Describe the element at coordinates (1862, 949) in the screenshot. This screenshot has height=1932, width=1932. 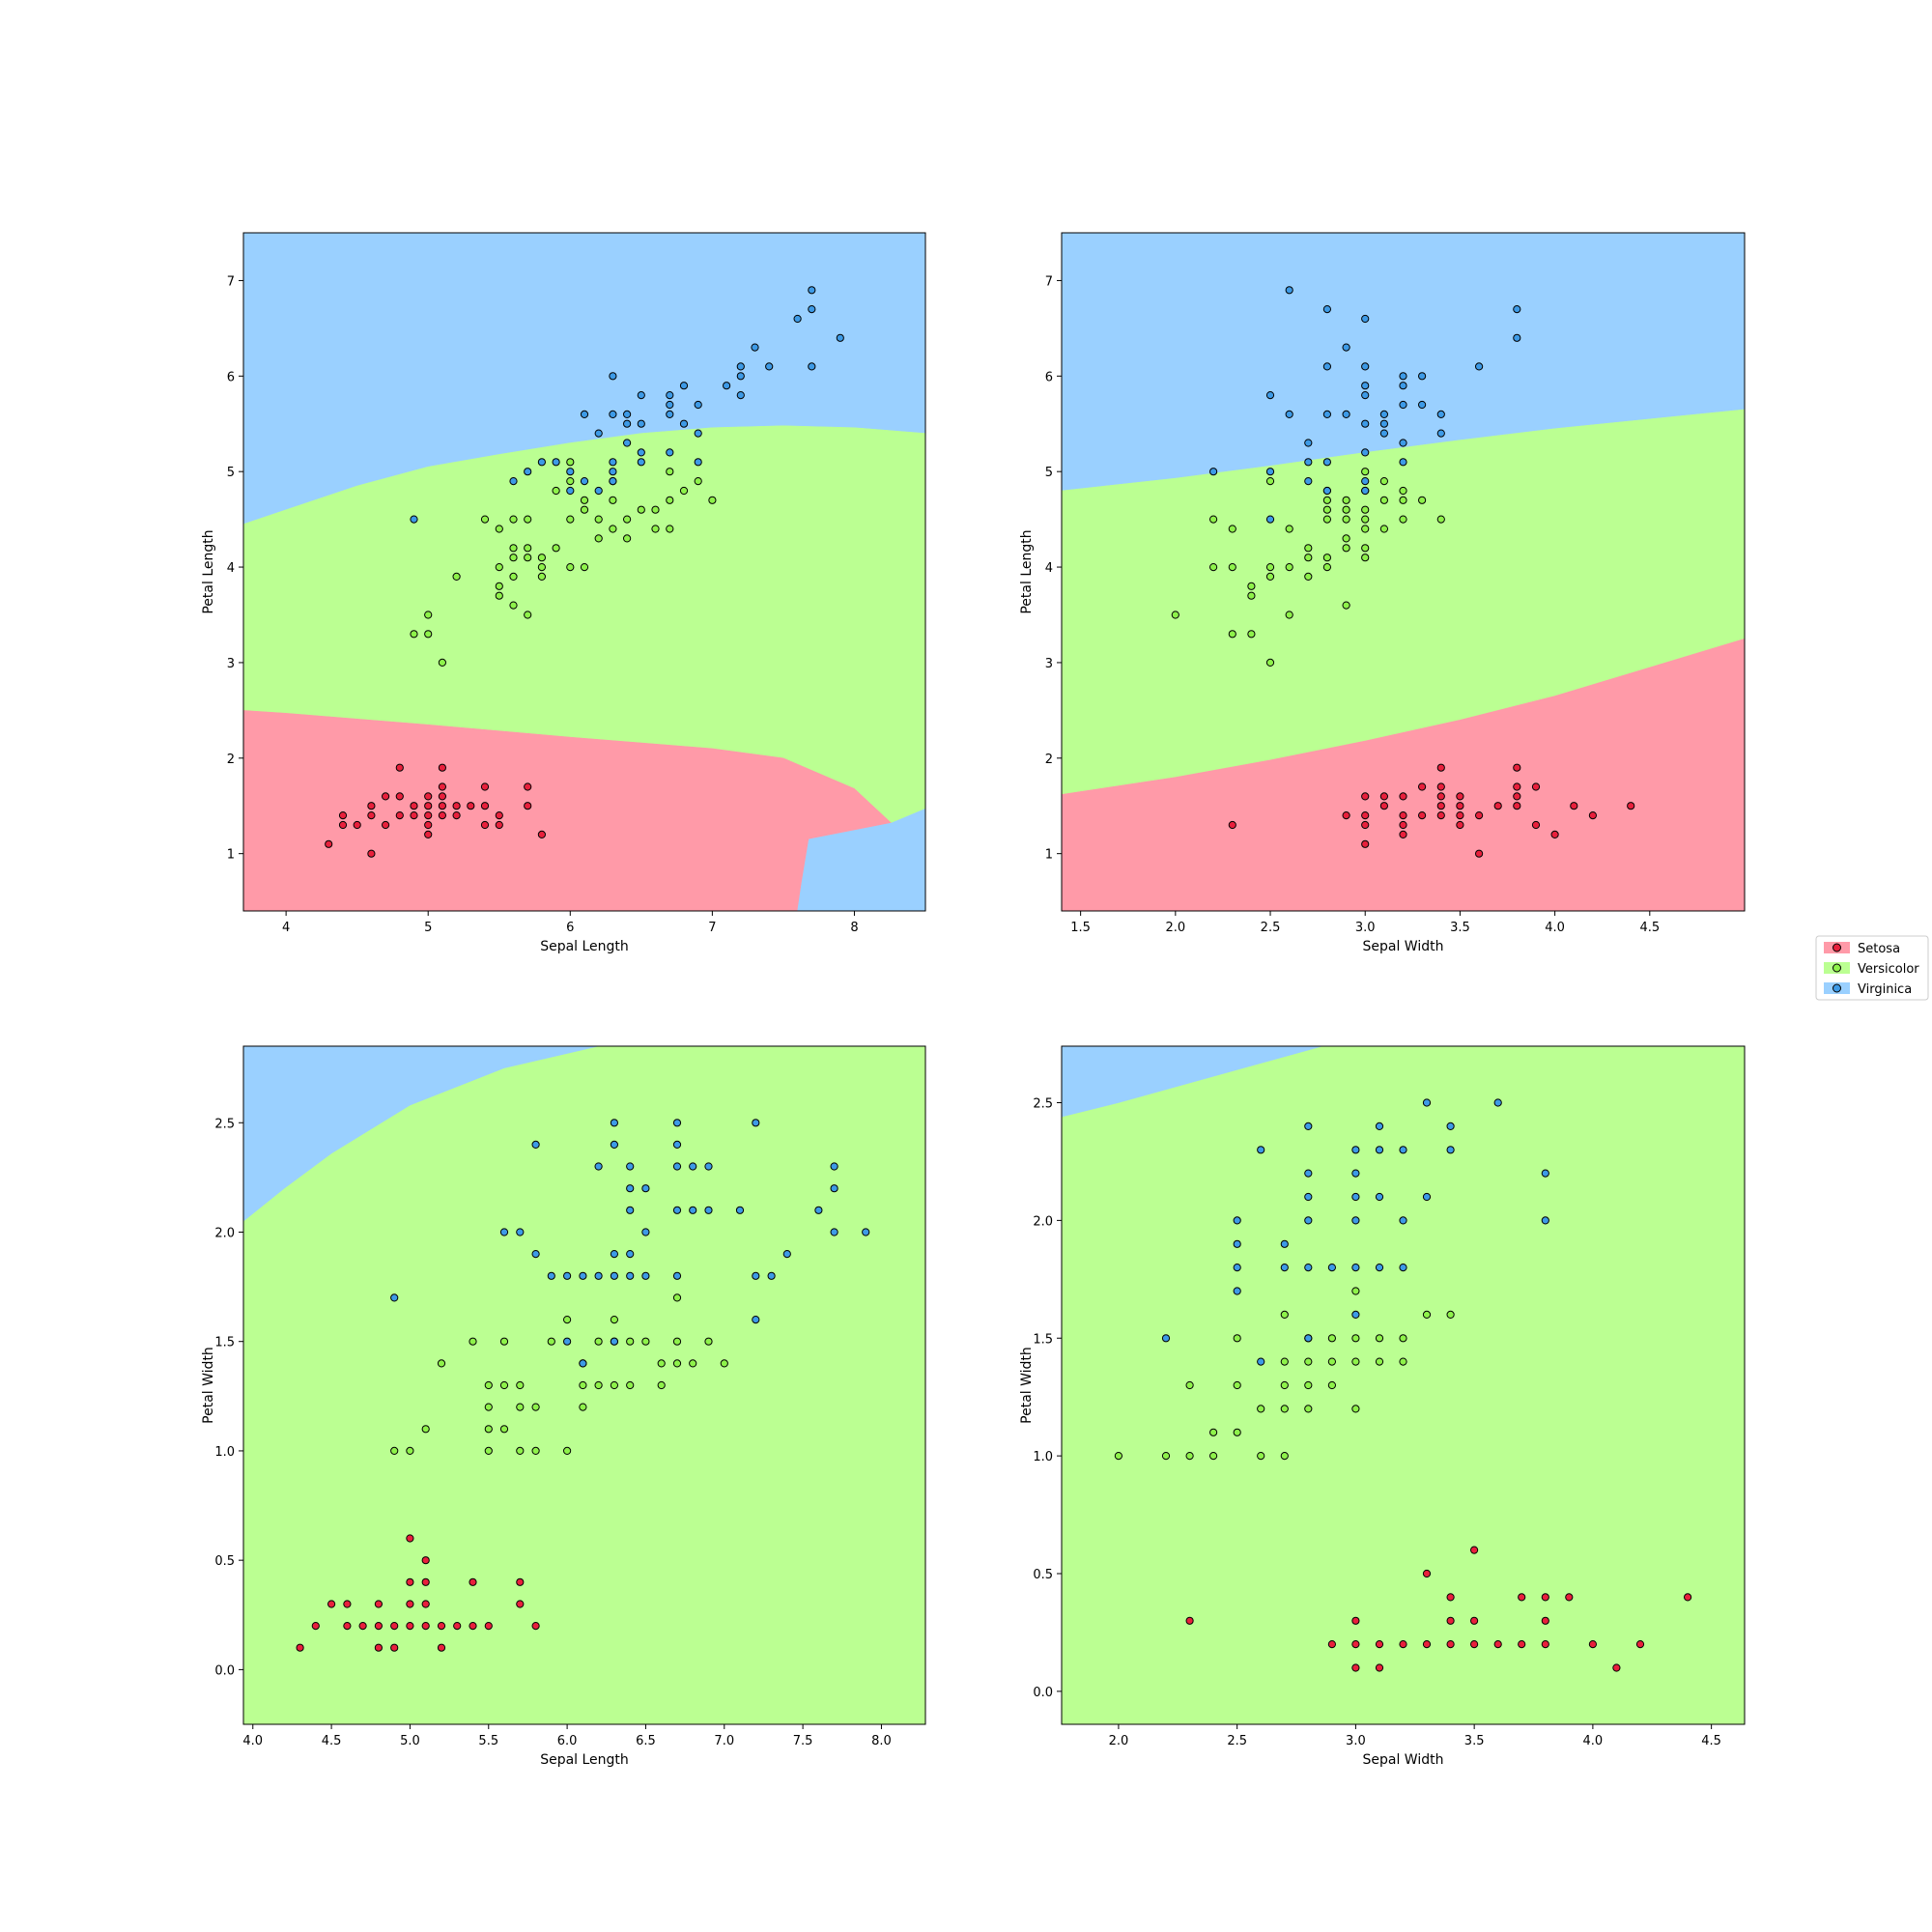
I see `legend-item-setosa: Setosa` at that location.